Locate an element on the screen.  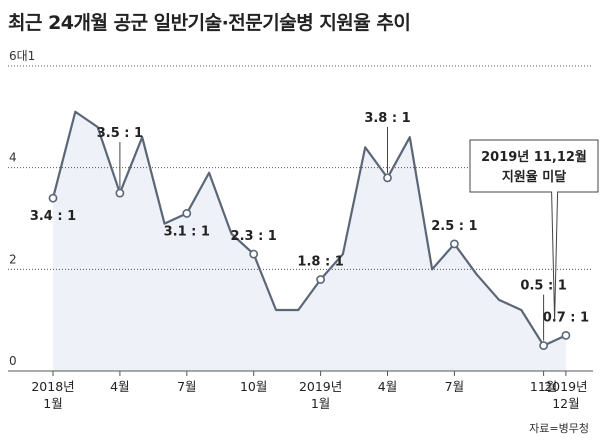
y-tick-label: 2 is located at coordinates (13, 259).